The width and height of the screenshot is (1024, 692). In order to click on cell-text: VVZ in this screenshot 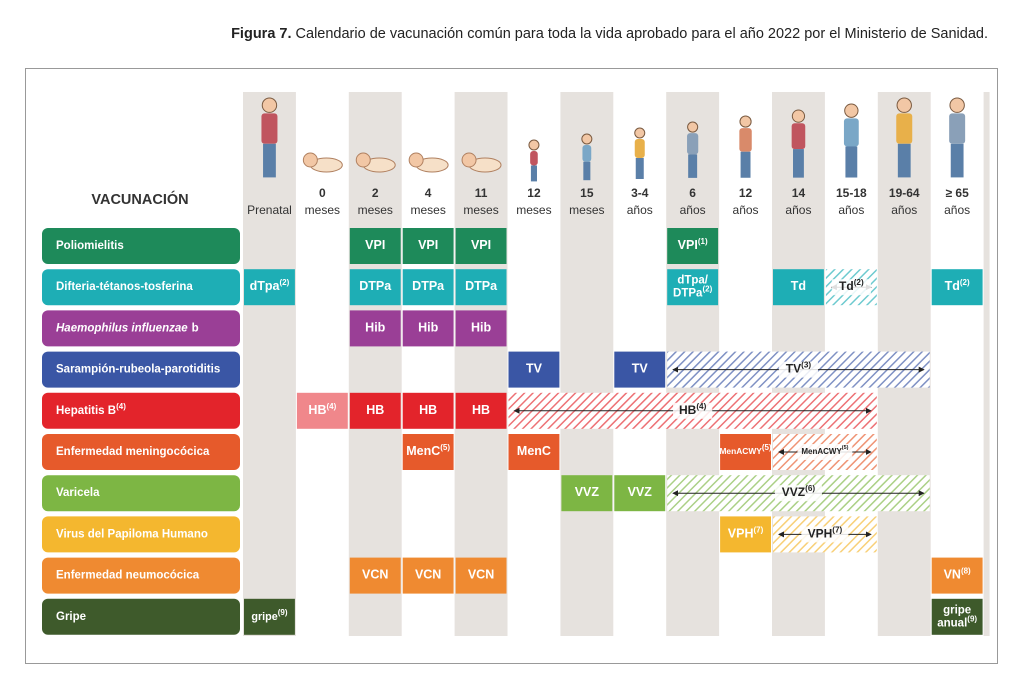, I will do `click(587, 492)`.